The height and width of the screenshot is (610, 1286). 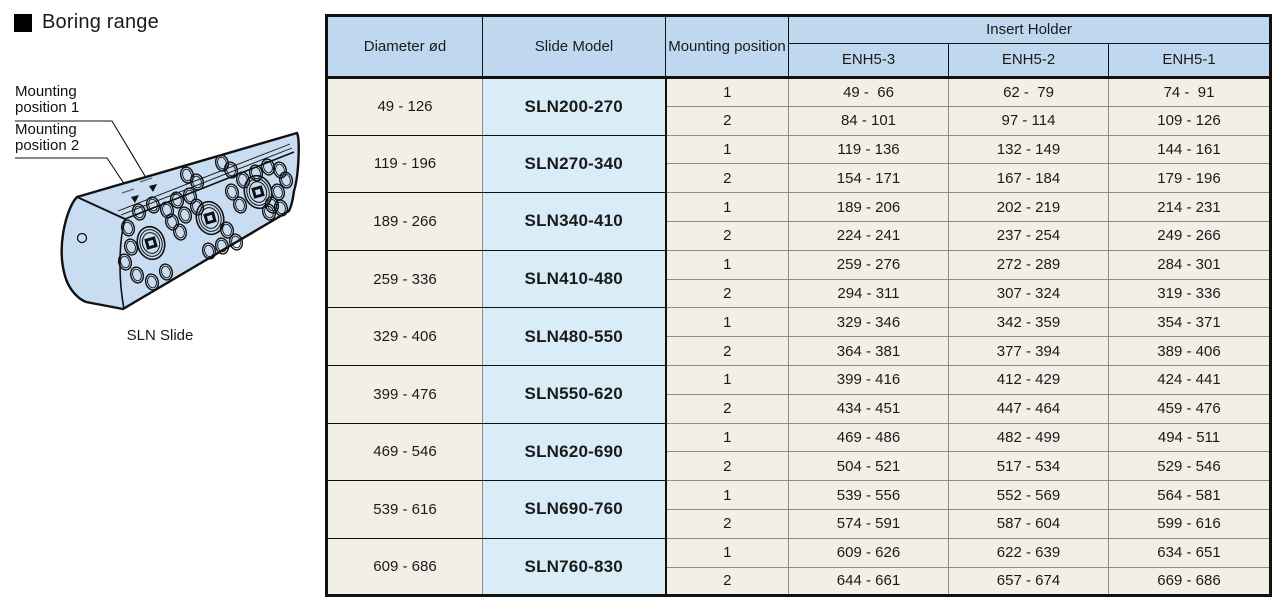 I want to click on enh5-1-range-cell: 634 - 651, so click(x=1189, y=552).